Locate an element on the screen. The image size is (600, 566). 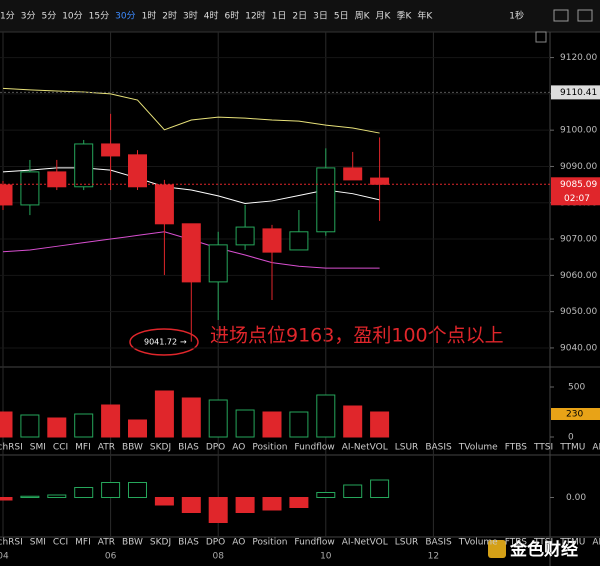
timeframe: 周K is located at coordinates (363, 16).